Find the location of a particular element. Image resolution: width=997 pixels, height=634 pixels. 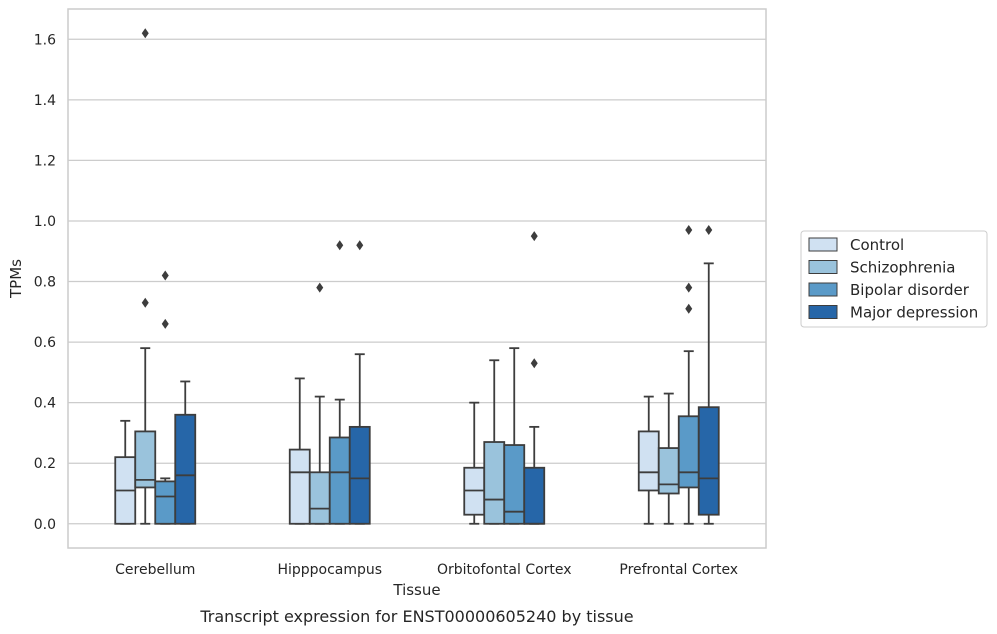

y-tick-label: 0.6 is located at coordinates (45, 343).